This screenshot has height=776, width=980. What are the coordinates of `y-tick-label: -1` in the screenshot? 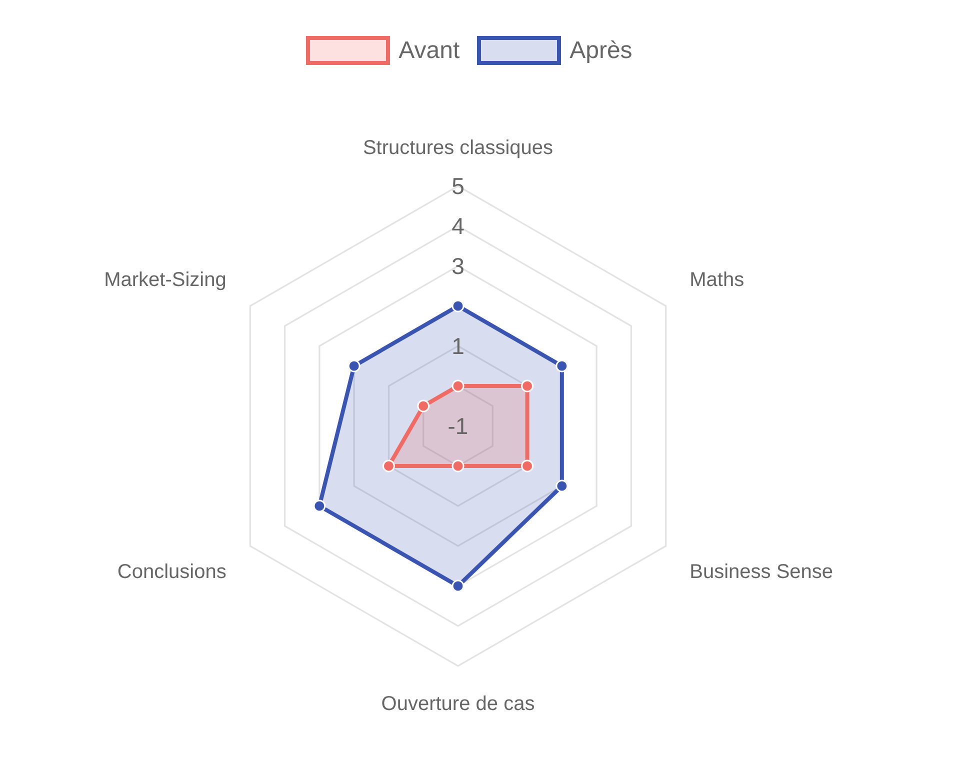 It's located at (458, 426).